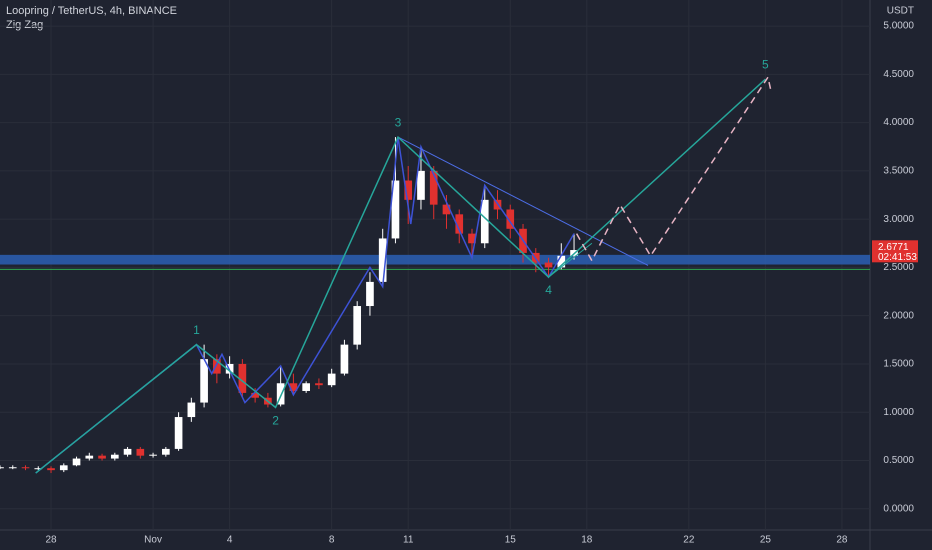  What do you see at coordinates (511, 540) in the screenshot?
I see `x-tick-label: 15` at bounding box center [511, 540].